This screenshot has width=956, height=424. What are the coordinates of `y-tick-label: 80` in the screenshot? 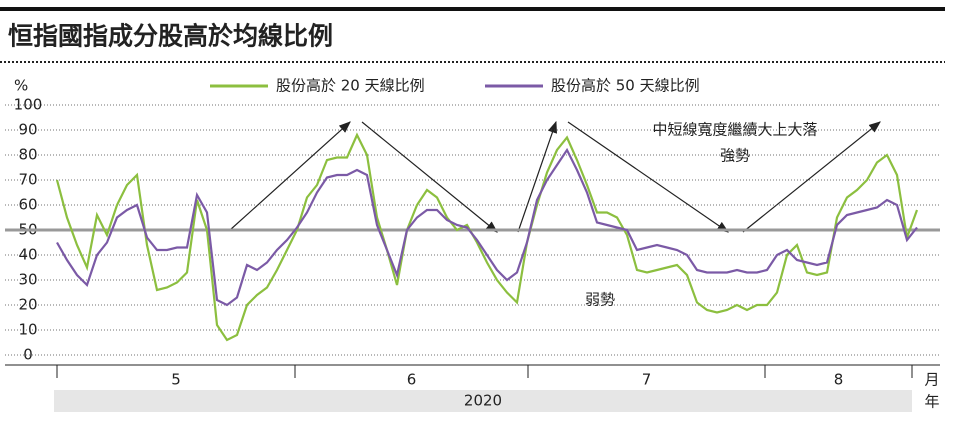 It's located at (27, 155).